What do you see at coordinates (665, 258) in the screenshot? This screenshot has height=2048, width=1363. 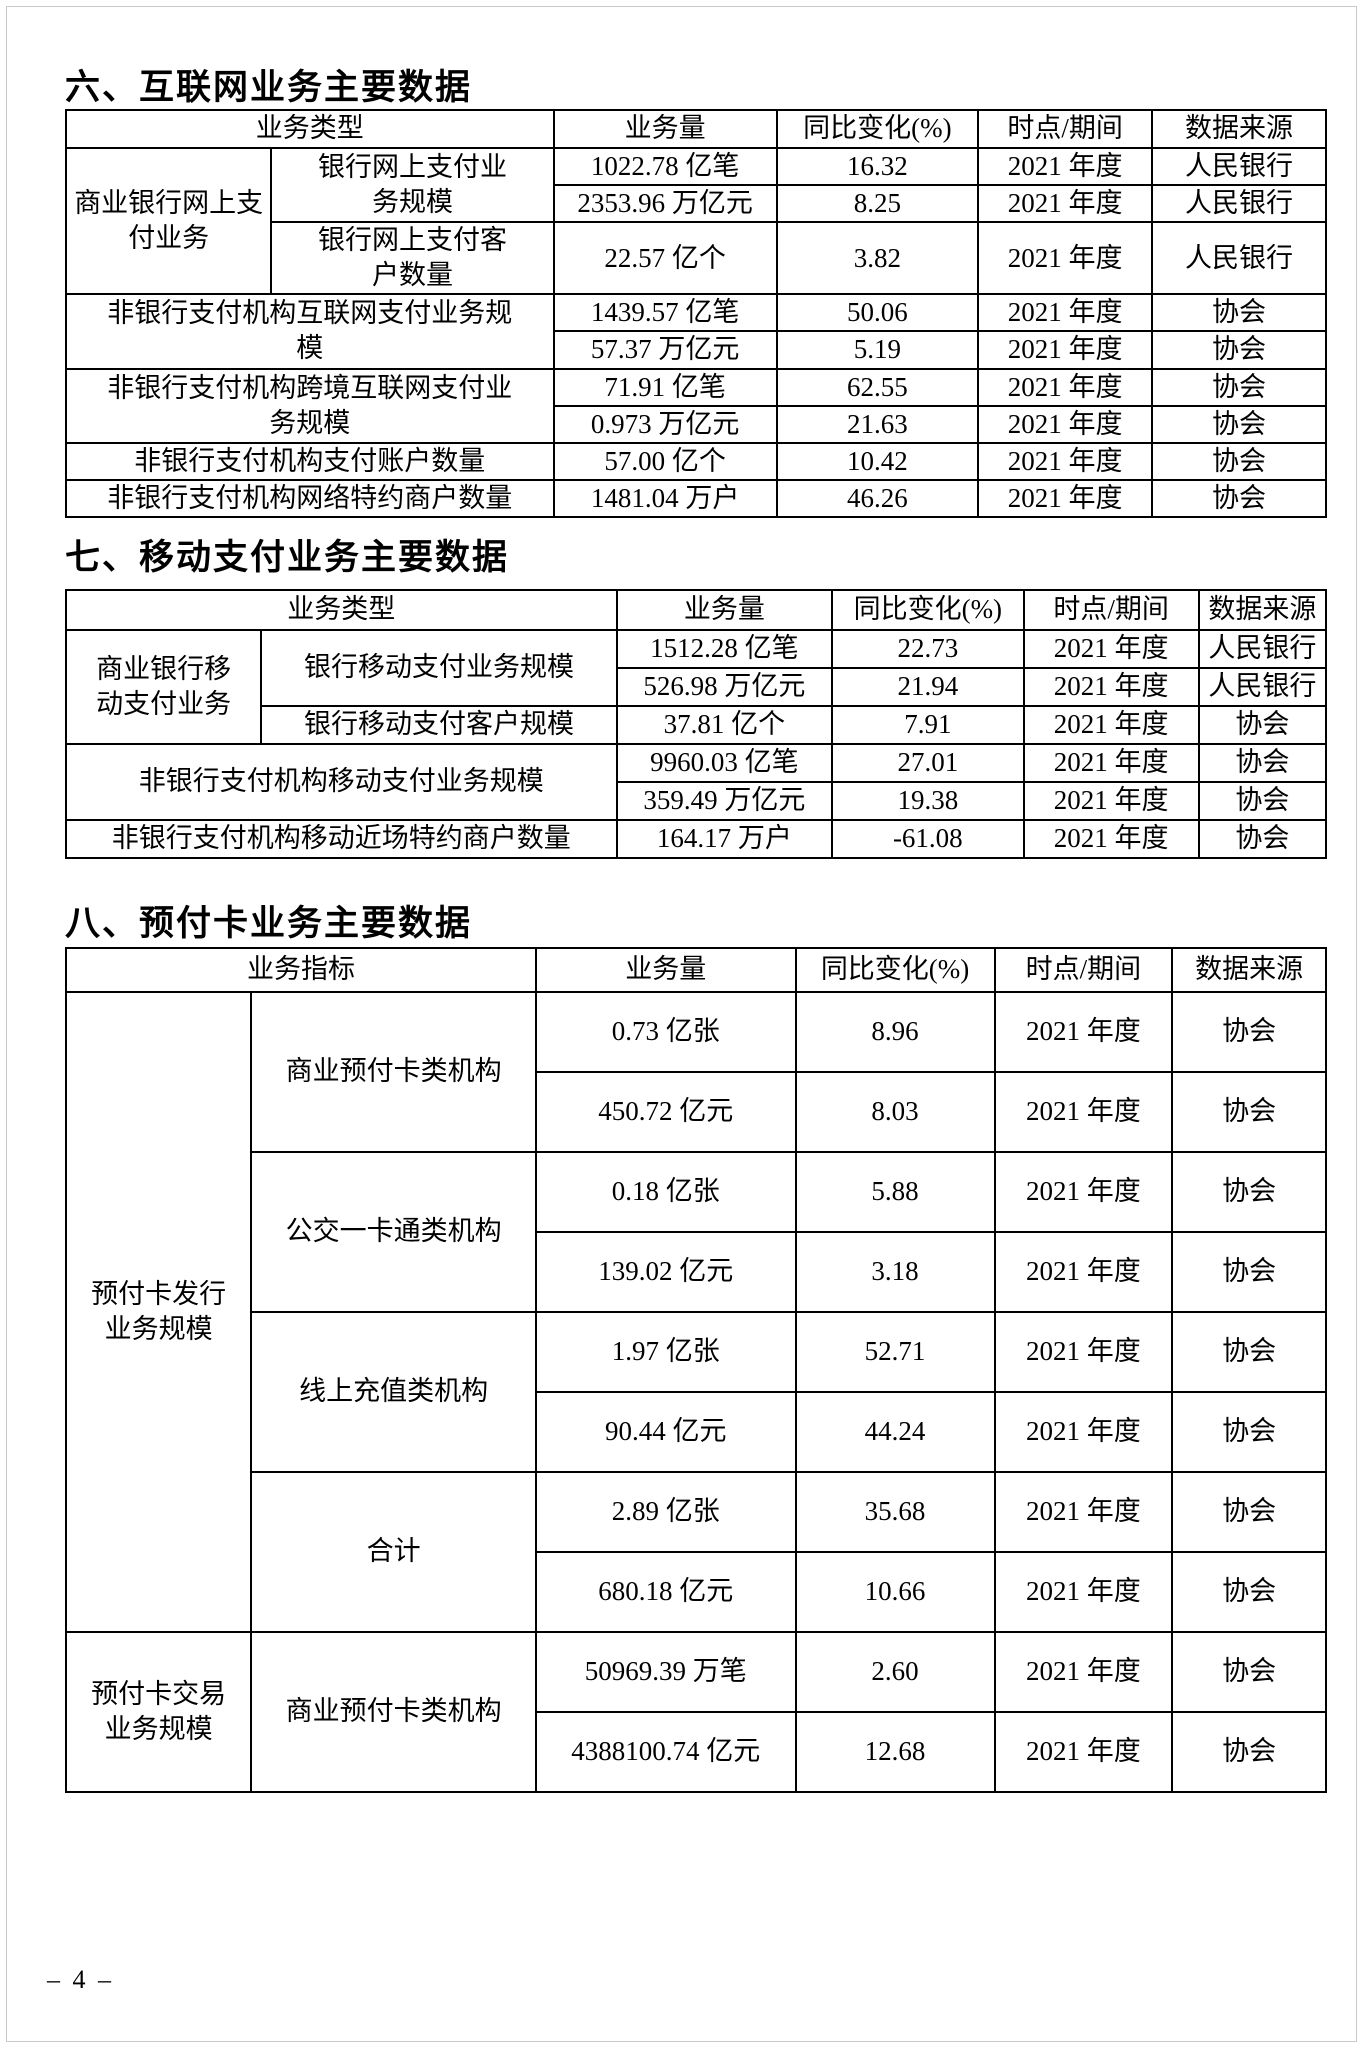 I see `volume-cell: 22.57 亿个` at bounding box center [665, 258].